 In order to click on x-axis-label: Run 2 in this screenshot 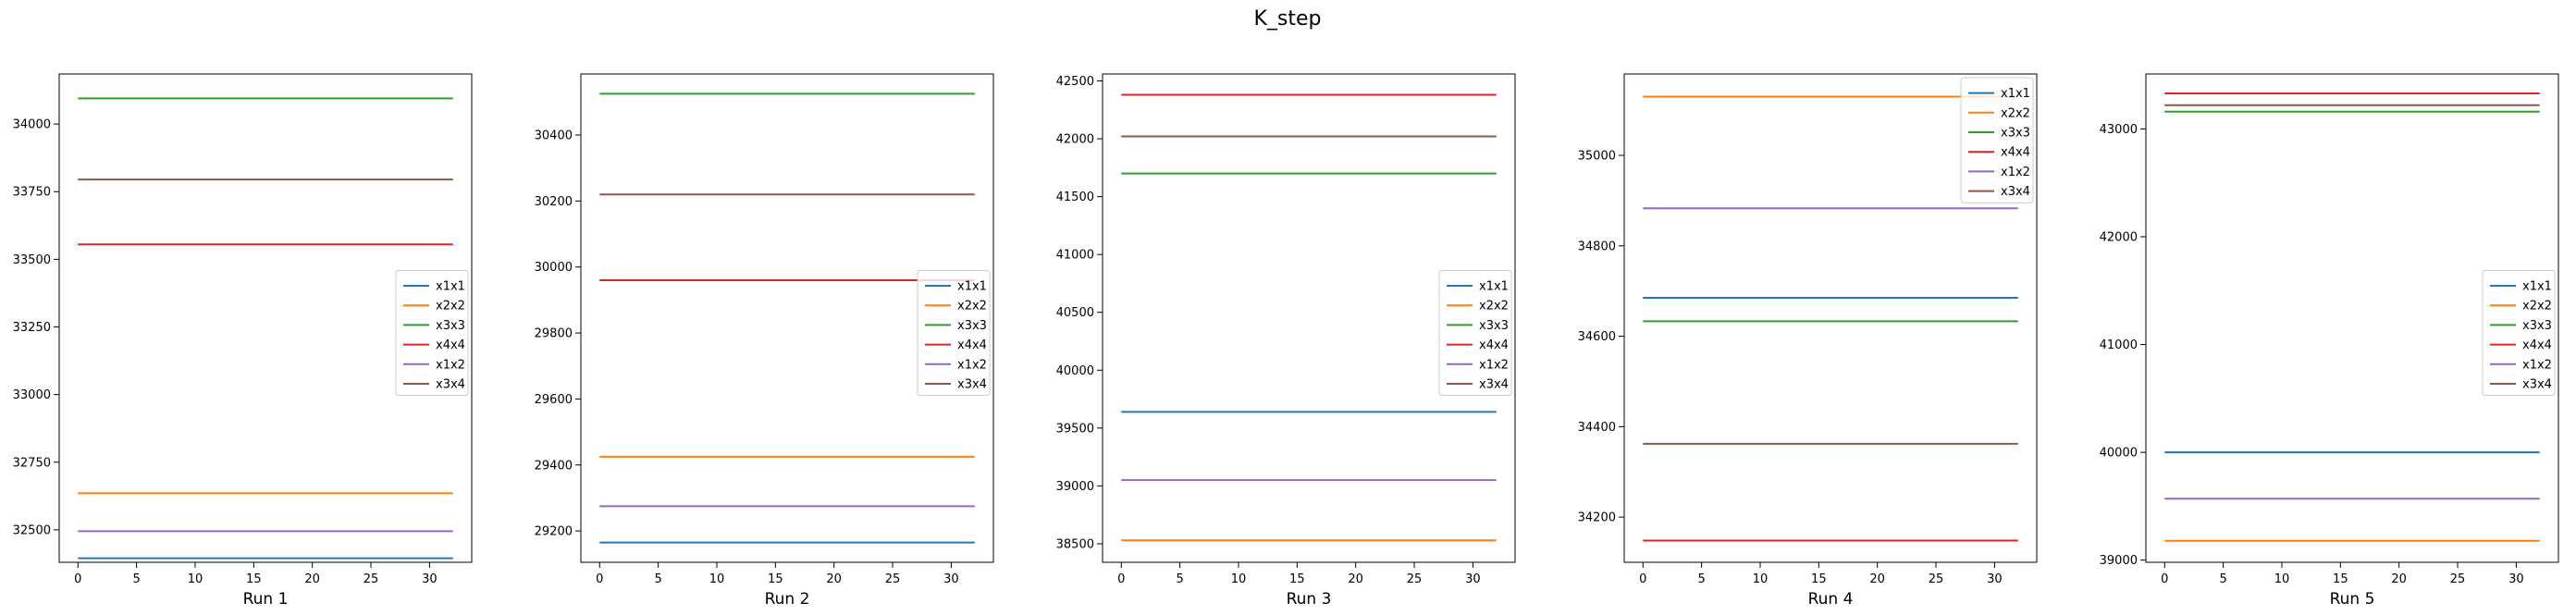, I will do `click(787, 599)`.